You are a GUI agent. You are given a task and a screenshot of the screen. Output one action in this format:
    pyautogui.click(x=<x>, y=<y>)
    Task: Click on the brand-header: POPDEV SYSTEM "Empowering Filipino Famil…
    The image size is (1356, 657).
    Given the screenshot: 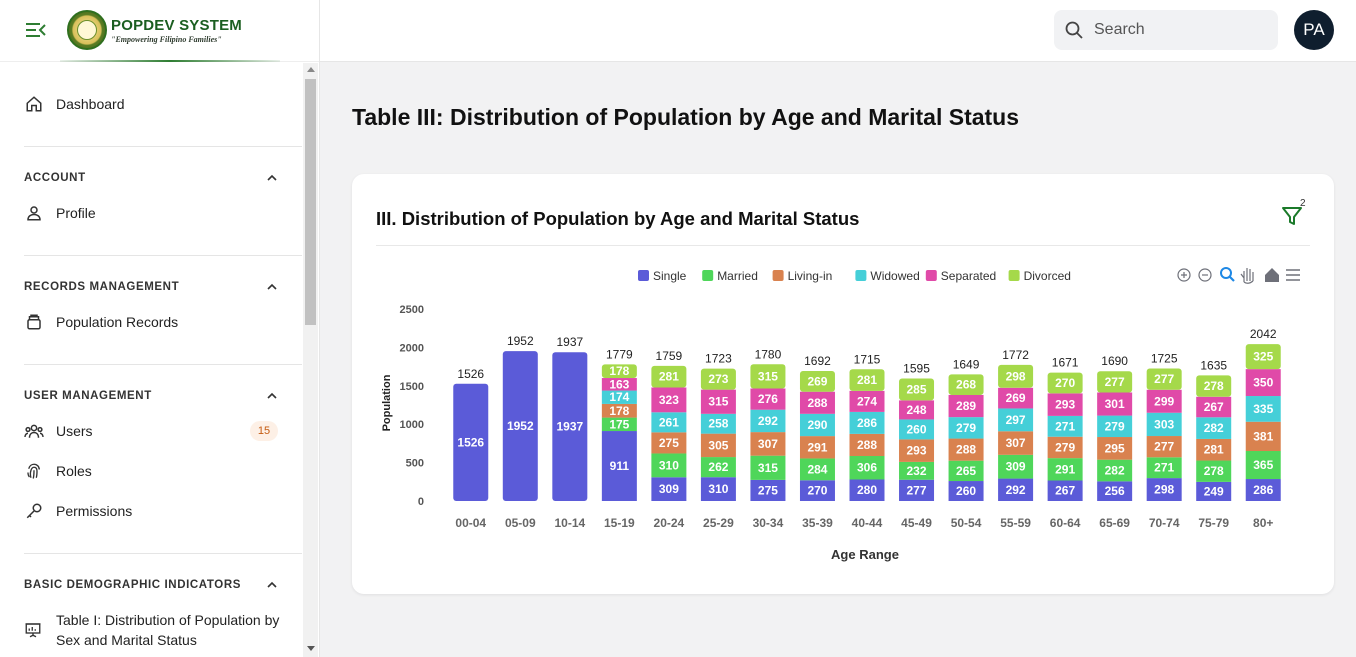 What is the action you would take?
    pyautogui.click(x=159, y=31)
    